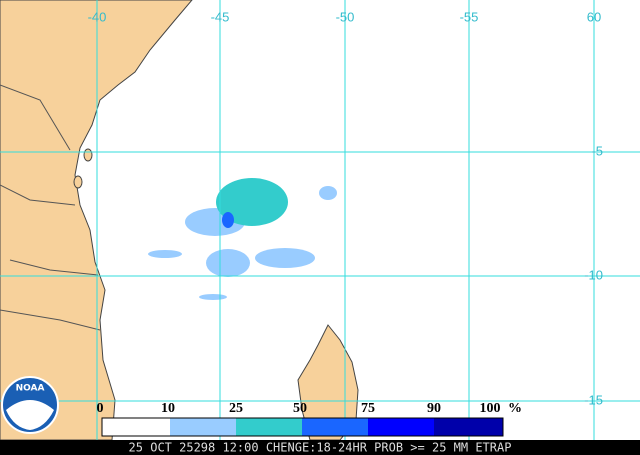 The height and width of the screenshot is (455, 640). What do you see at coordinates (597, 150) in the screenshot?
I see `lat-label: -5` at bounding box center [597, 150].